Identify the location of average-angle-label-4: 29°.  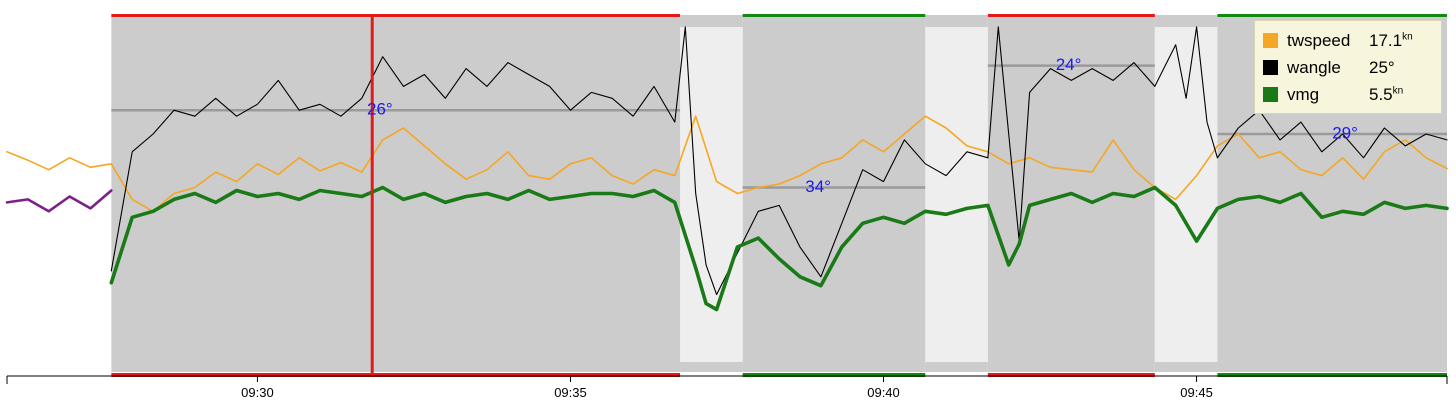
(1345, 132).